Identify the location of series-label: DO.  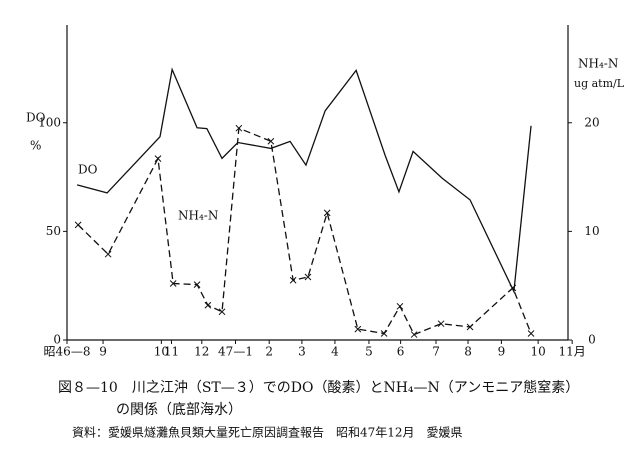
(88, 170).